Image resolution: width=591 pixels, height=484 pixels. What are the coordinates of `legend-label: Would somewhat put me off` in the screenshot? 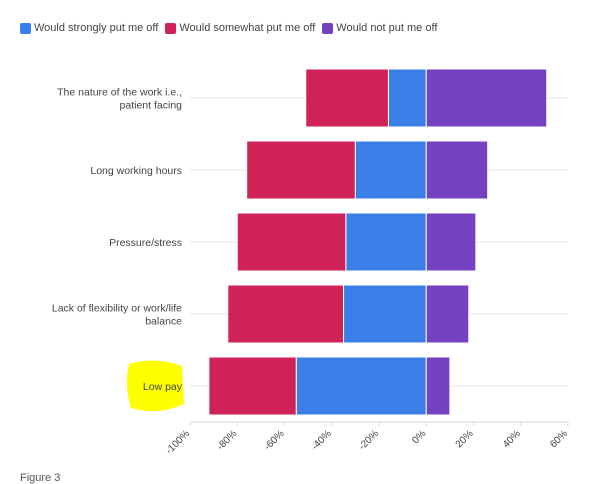 It's located at (247, 28).